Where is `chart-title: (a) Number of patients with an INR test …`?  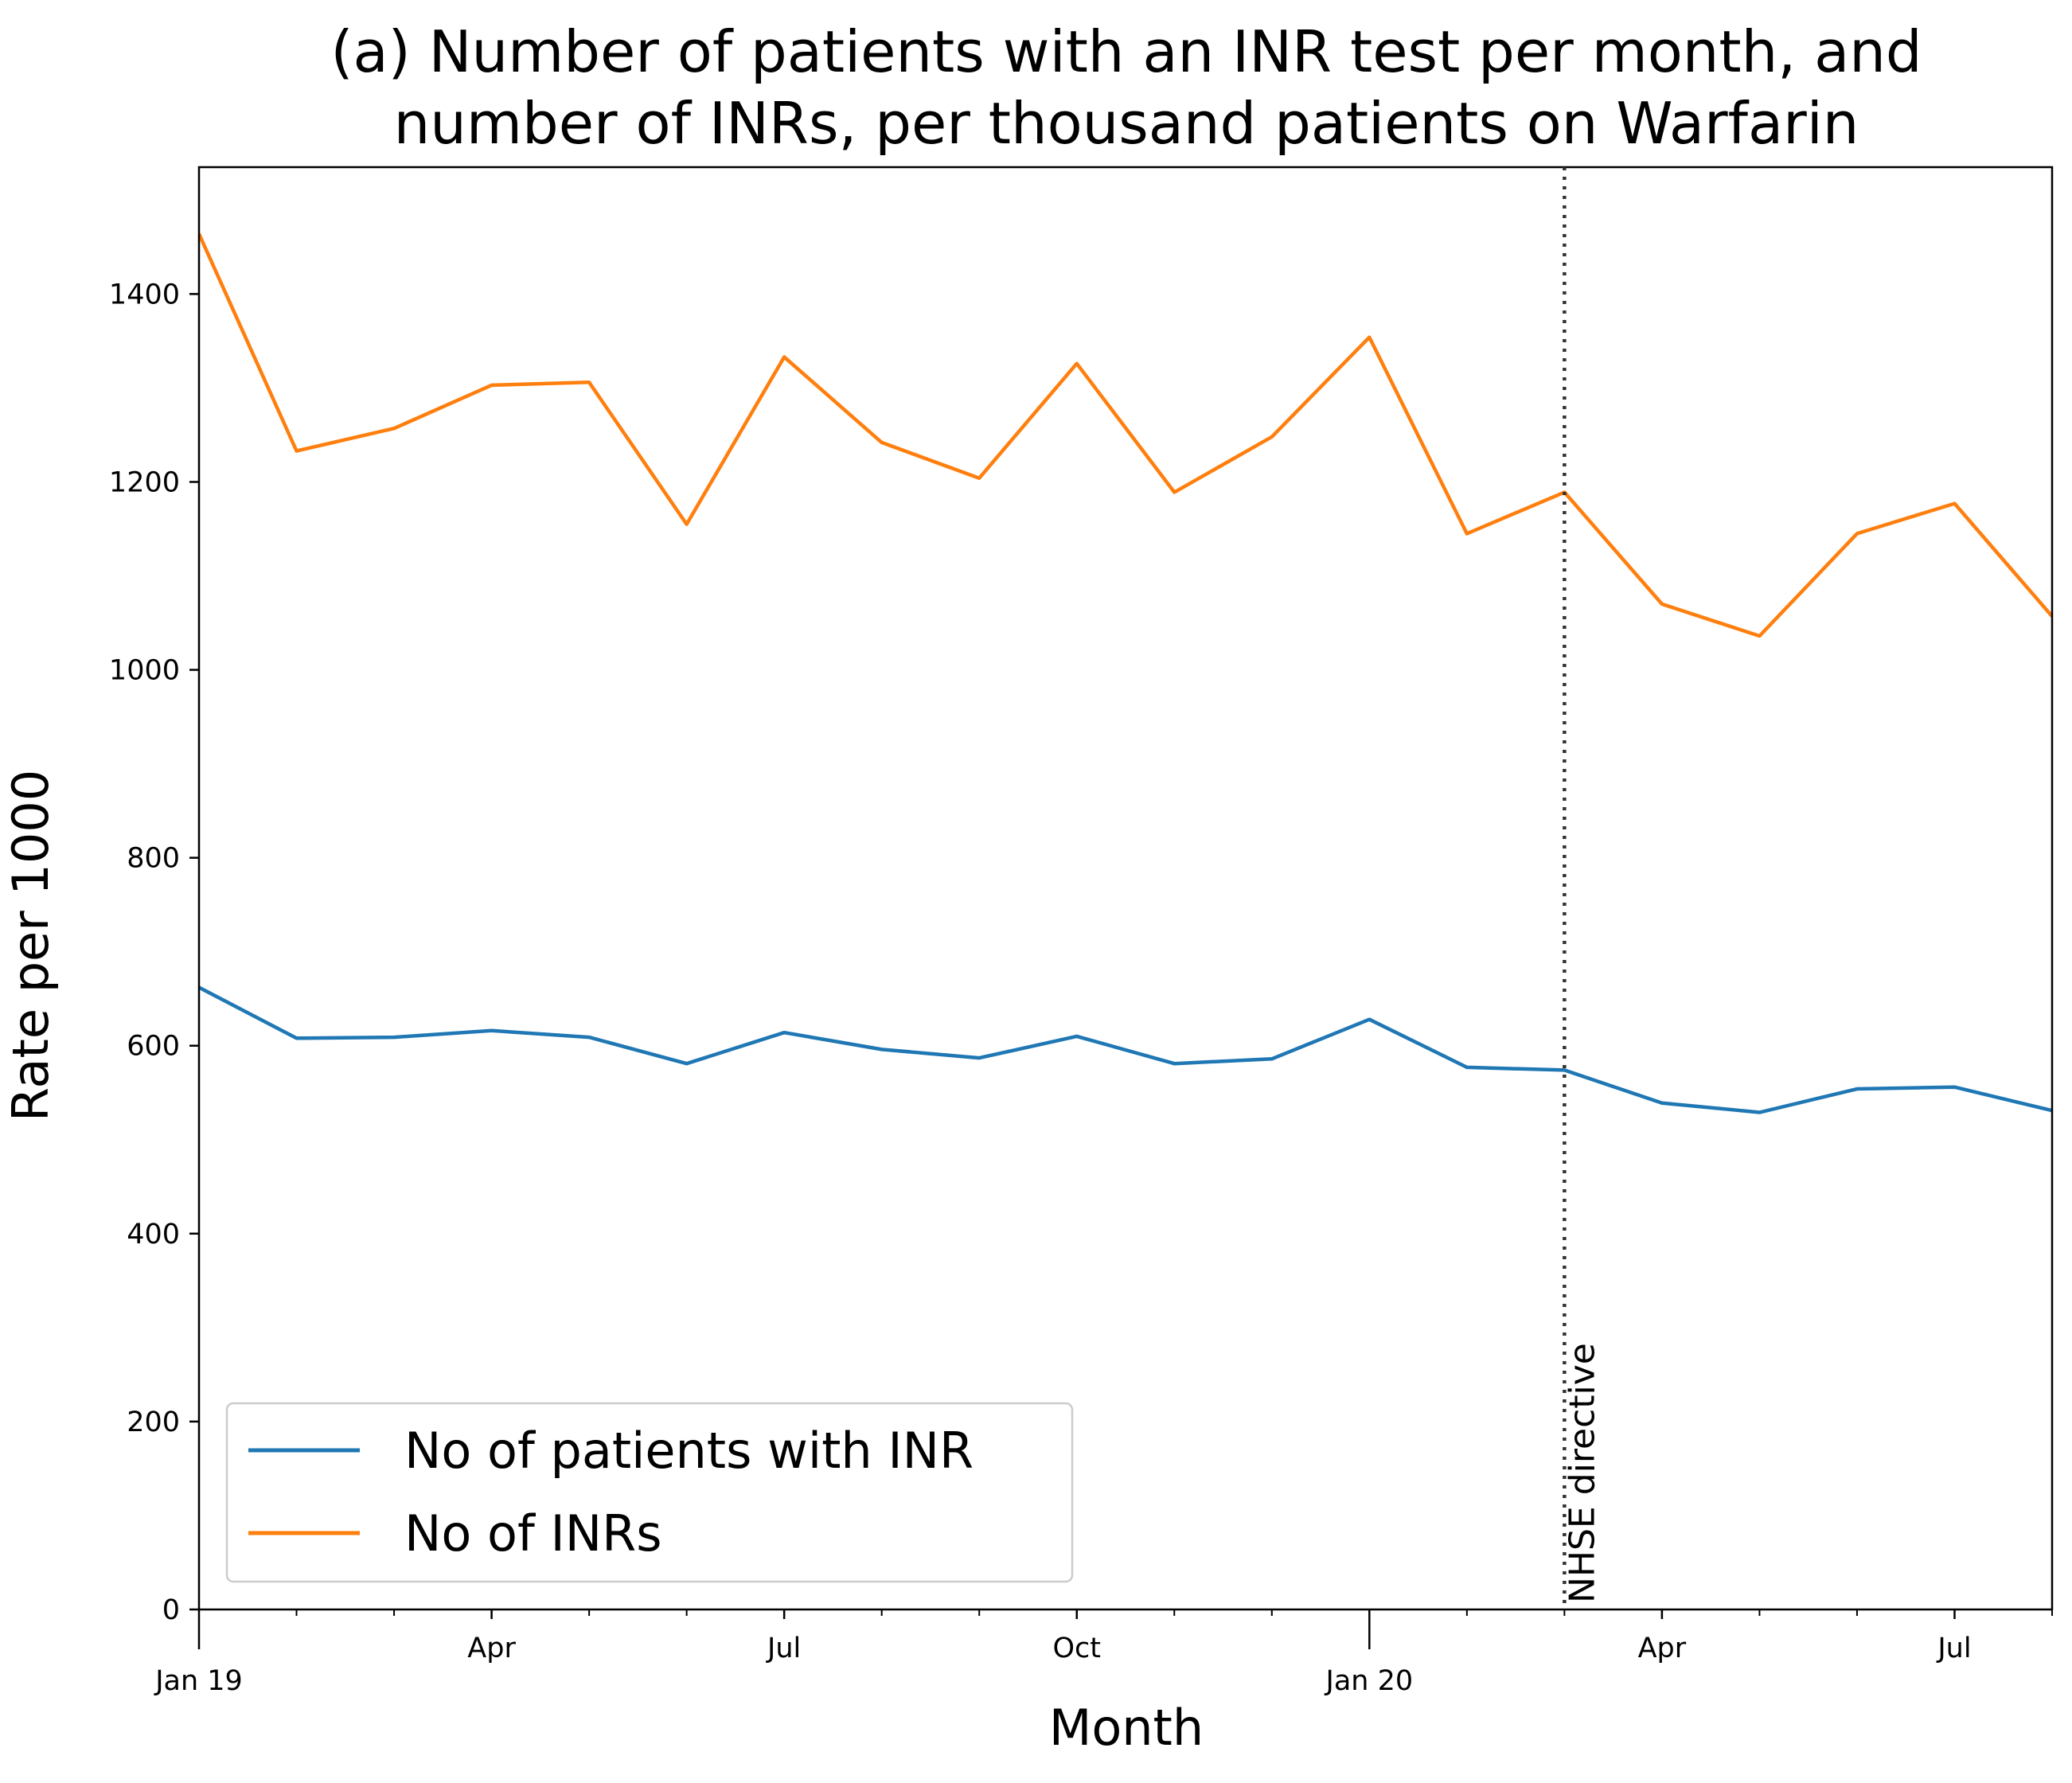
chart-title: (a) Number of patients with an INR test … is located at coordinates (1126, 87).